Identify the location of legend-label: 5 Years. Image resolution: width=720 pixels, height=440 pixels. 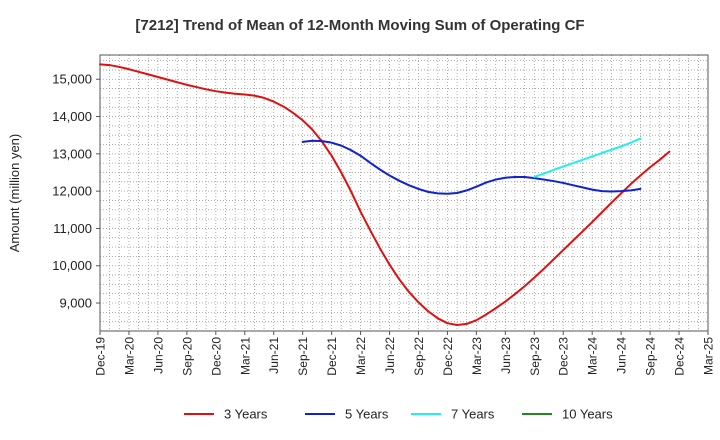
(367, 414).